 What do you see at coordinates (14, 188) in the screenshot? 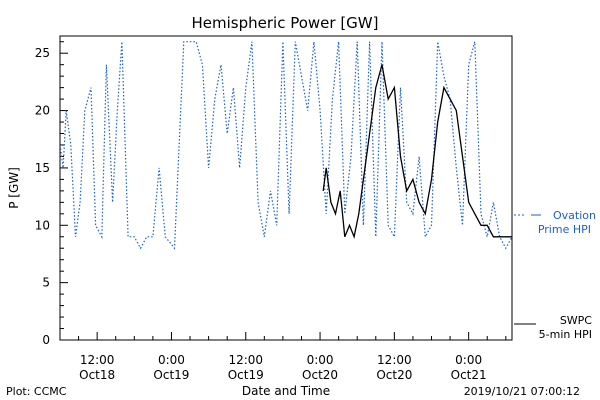
I see `y-axis-label: P [GW]` at bounding box center [14, 188].